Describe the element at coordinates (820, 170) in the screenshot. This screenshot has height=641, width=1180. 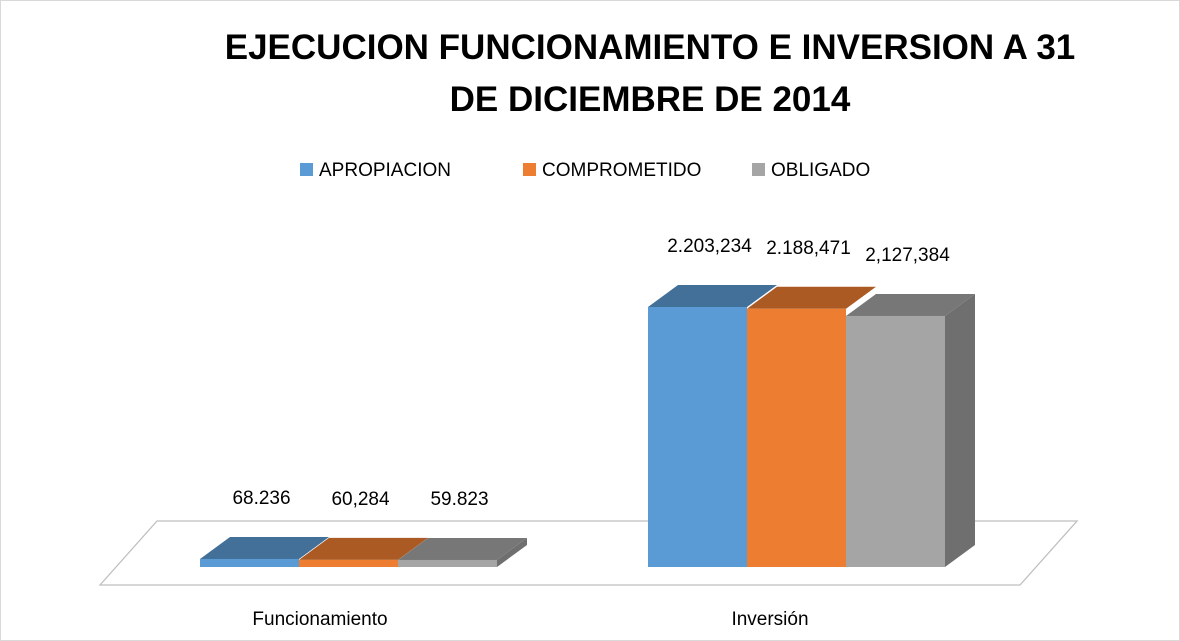
I see `legend-label: OBLIGADO` at that location.